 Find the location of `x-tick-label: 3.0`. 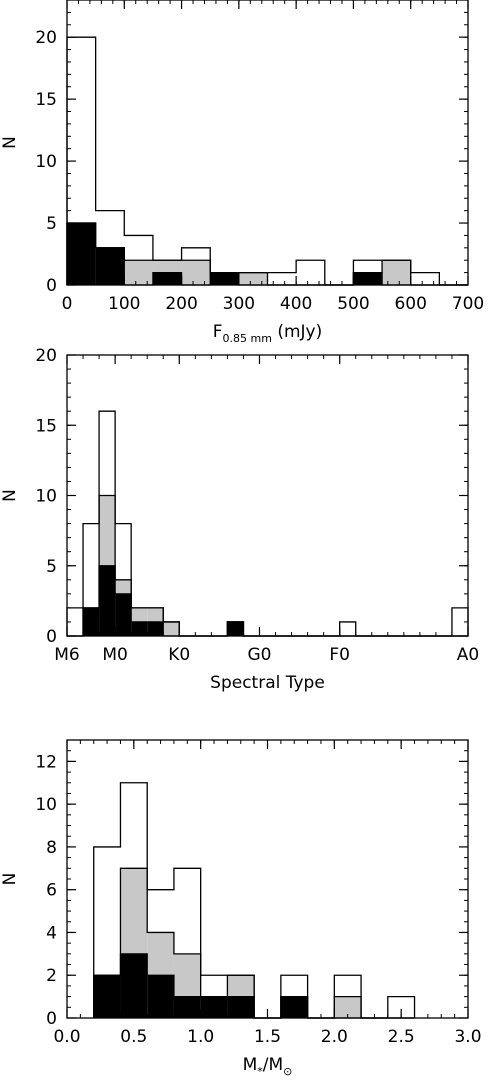

x-tick-label: 3.0 is located at coordinates (467, 1037).